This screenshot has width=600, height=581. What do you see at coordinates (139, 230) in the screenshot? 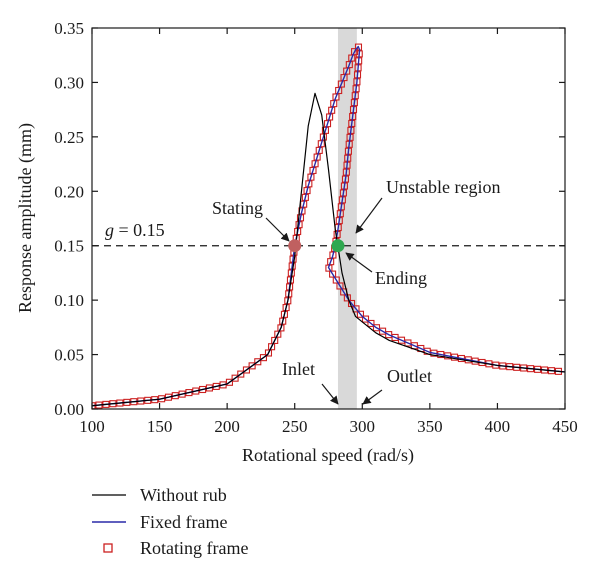
I see `threshold-value: = 0.15` at bounding box center [139, 230].